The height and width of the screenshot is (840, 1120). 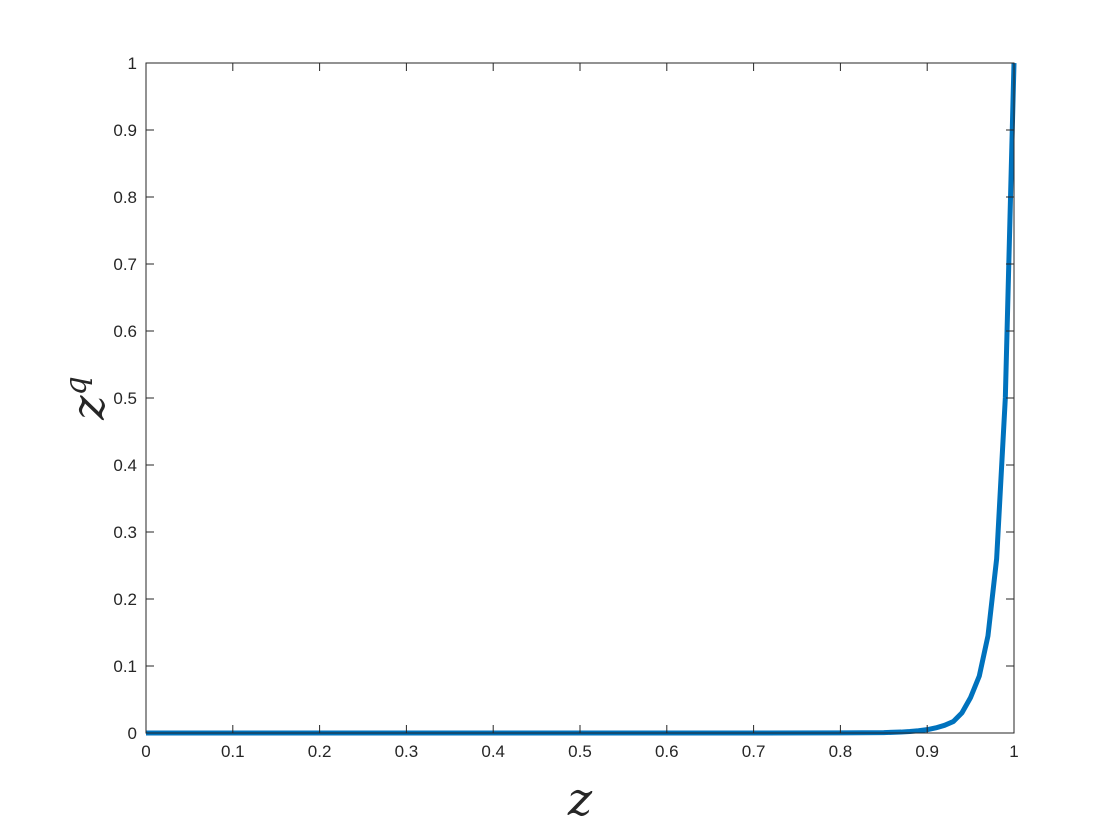 I want to click on y-tick-label: 1, so click(x=132, y=63).